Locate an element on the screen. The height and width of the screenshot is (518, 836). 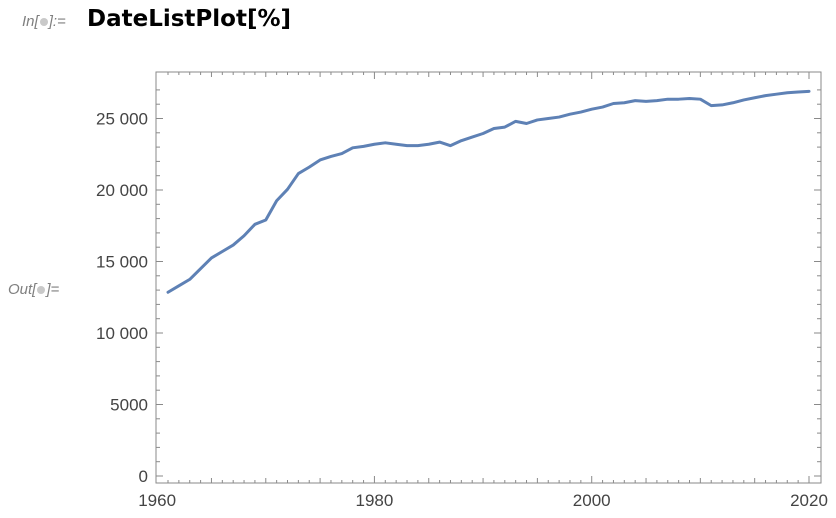
x-tick-label: 2000 is located at coordinates (592, 500).